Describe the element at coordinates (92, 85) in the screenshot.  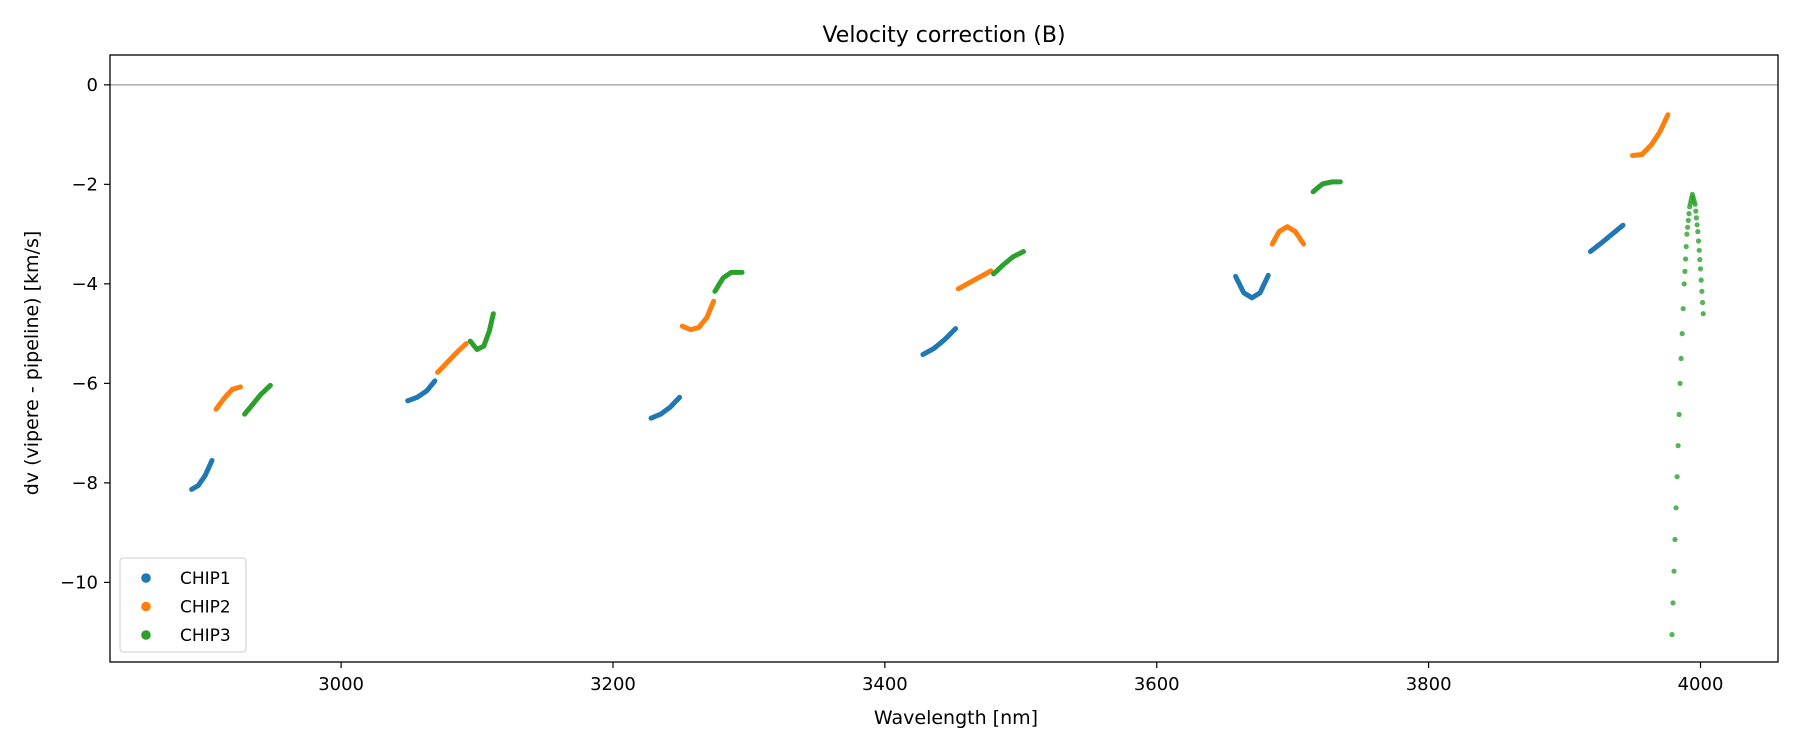
I see `y-tick-label: 0` at that location.